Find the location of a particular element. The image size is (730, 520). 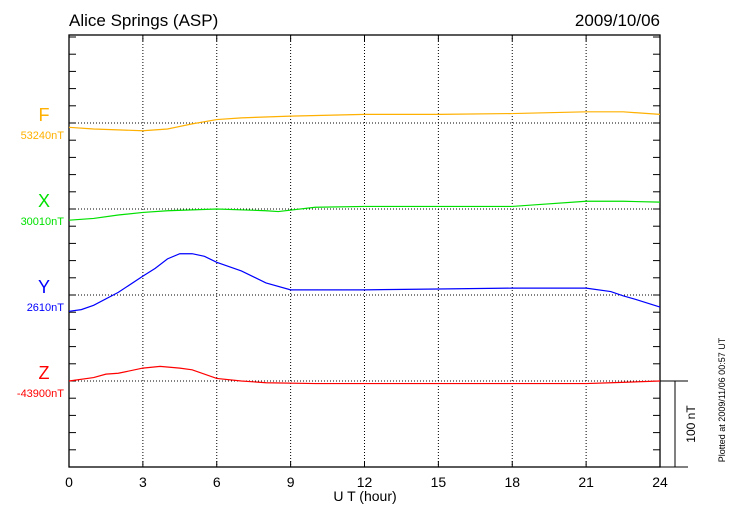

series-name-Y: Y is located at coordinates (44, 287).